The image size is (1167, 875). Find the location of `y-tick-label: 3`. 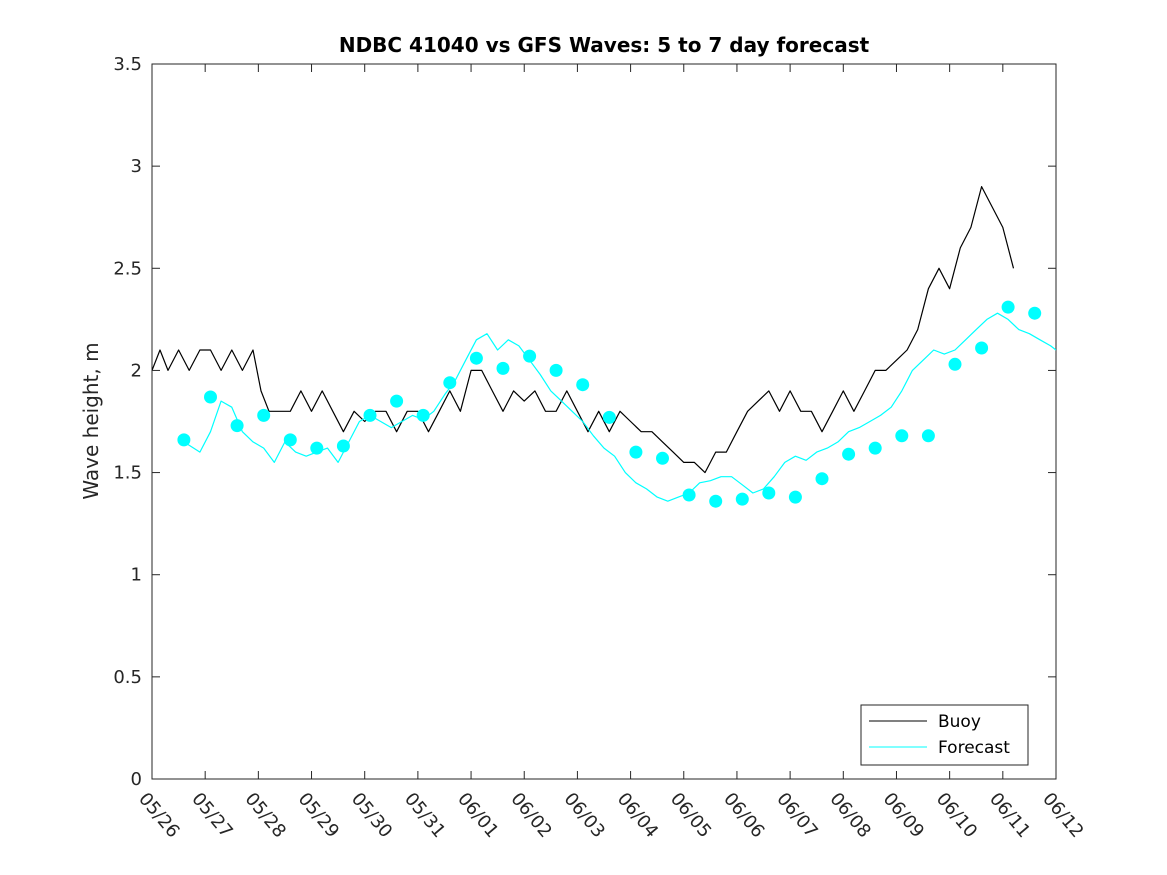

y-tick-label: 3 is located at coordinates (136, 166).